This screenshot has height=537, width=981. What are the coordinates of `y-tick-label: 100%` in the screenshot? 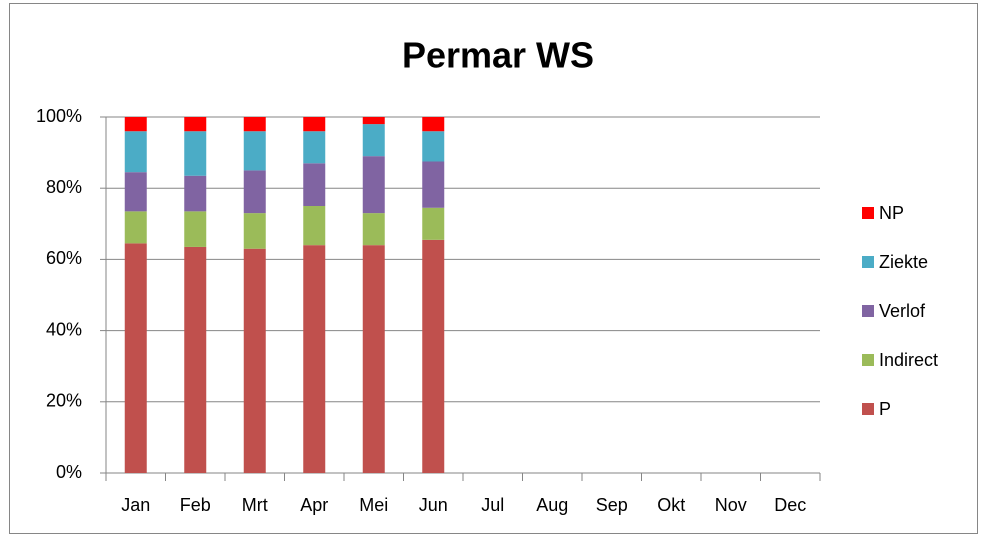 It's located at (59, 116).